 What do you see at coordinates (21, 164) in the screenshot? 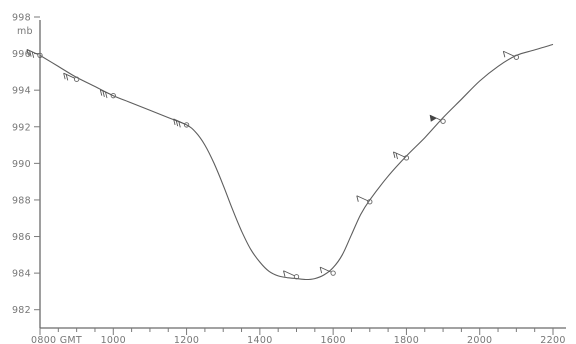
I see `y-tick-label-990: 990` at bounding box center [21, 164].